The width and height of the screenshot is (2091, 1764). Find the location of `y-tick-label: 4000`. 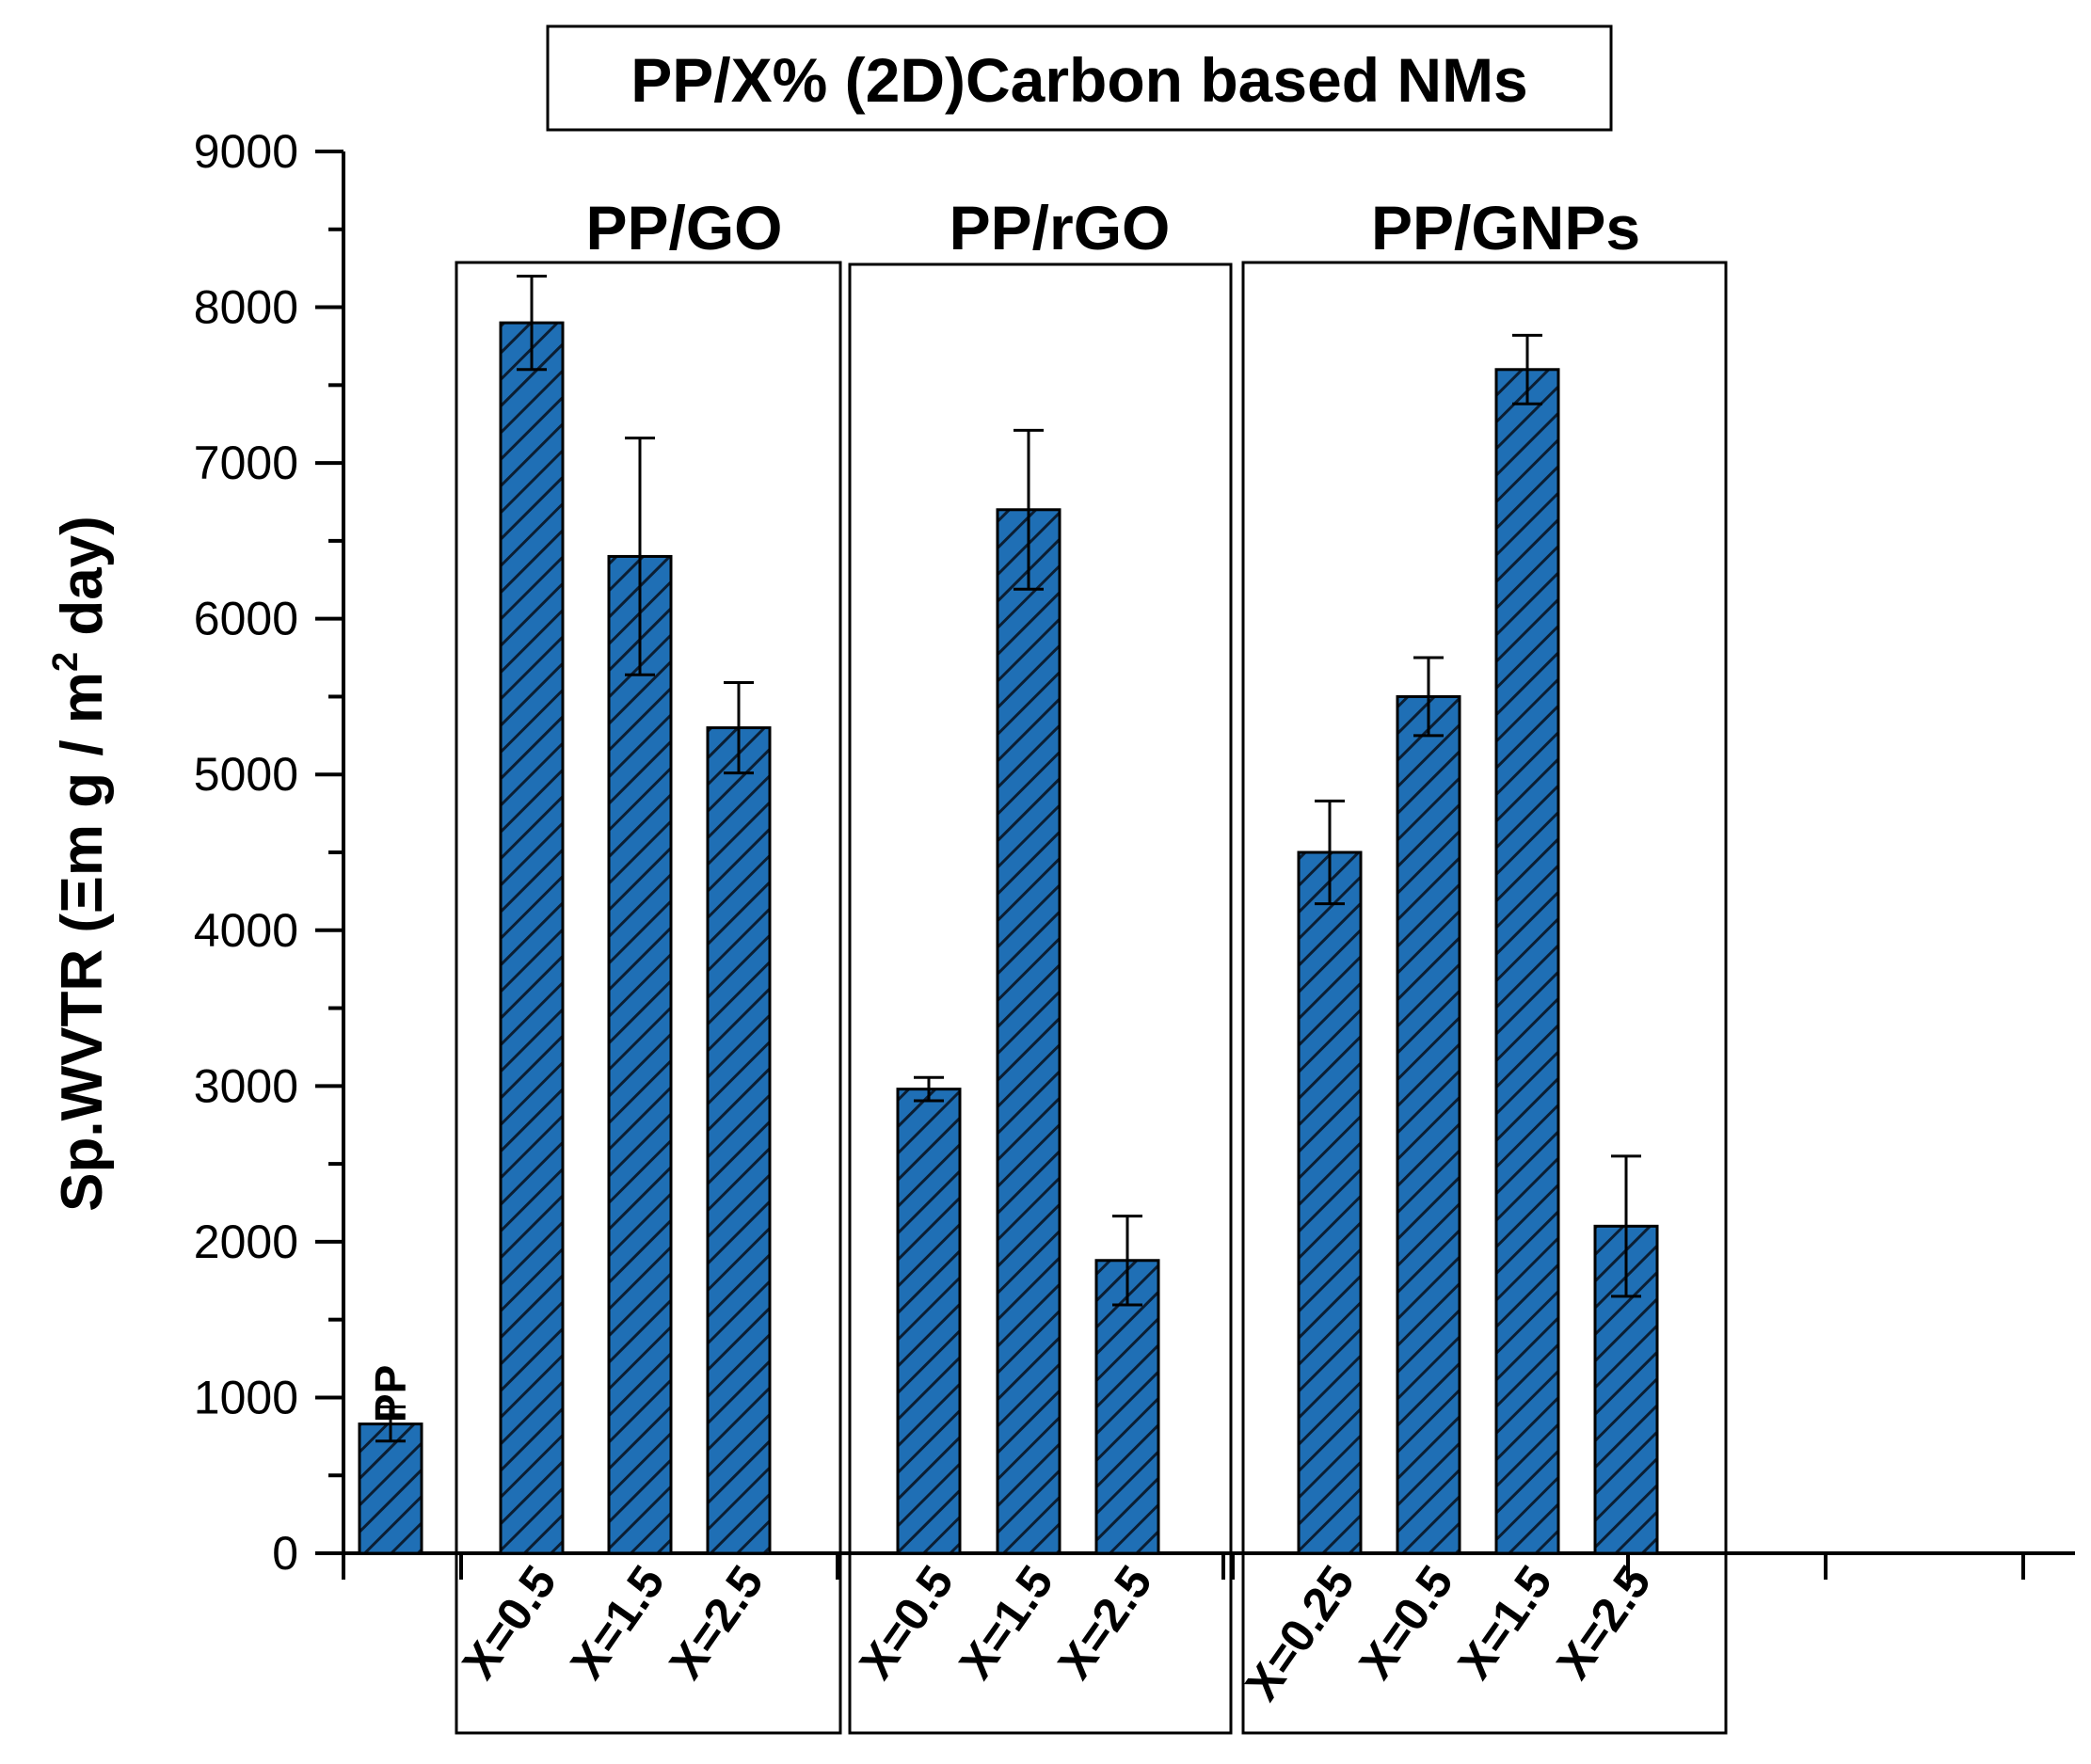

y-tick-label: 4000 is located at coordinates (246, 930).